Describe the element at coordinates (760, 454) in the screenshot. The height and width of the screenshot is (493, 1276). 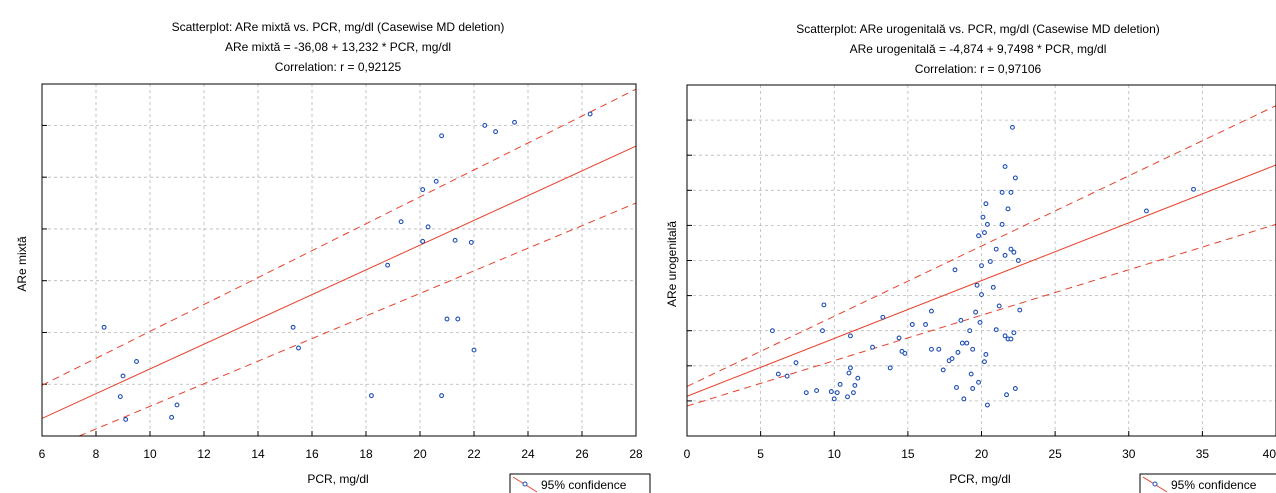
I see `x-tick-label: 5` at that location.